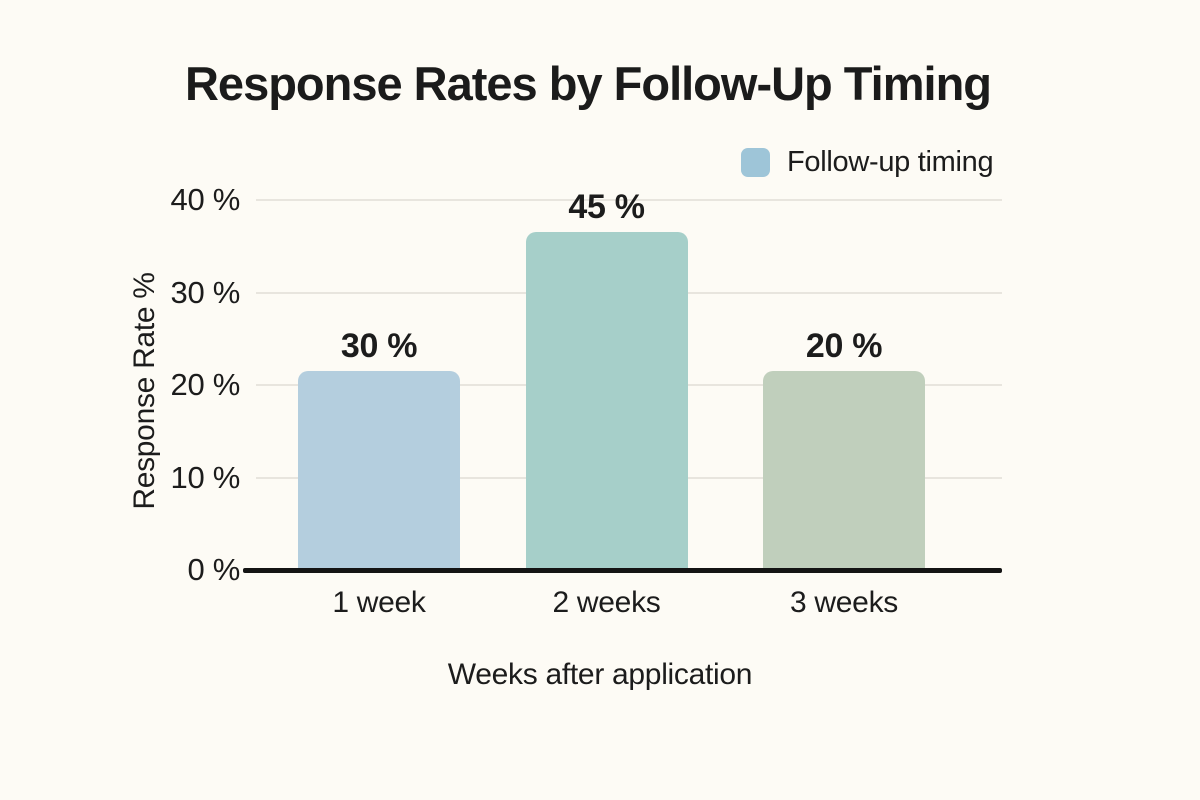  Describe the element at coordinates (844, 602) in the screenshot. I see `x-tick-label-3: 3 weeks` at that location.